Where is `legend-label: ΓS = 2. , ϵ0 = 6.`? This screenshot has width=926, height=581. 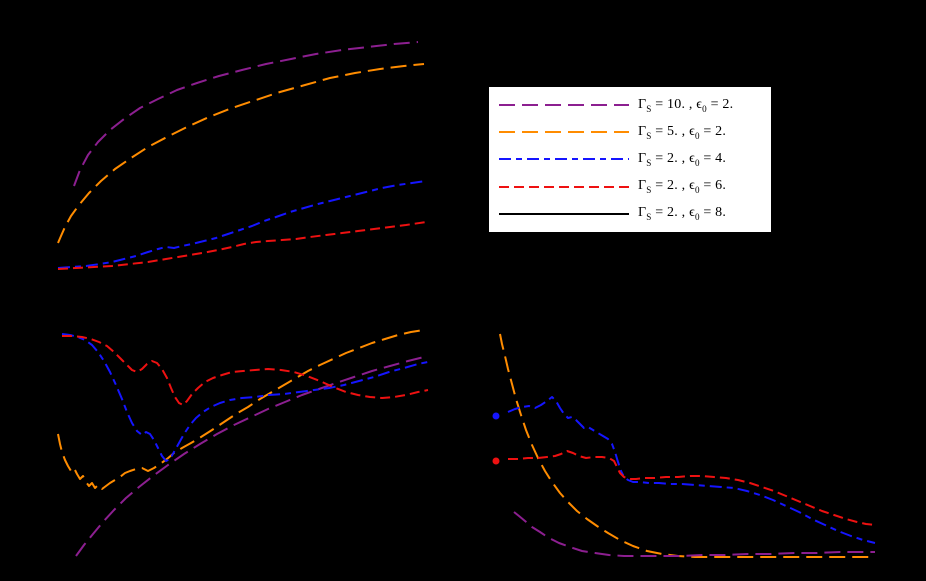
legend-label: ΓS = 2. , ϵ0 = 6. is located at coordinates (682, 187).